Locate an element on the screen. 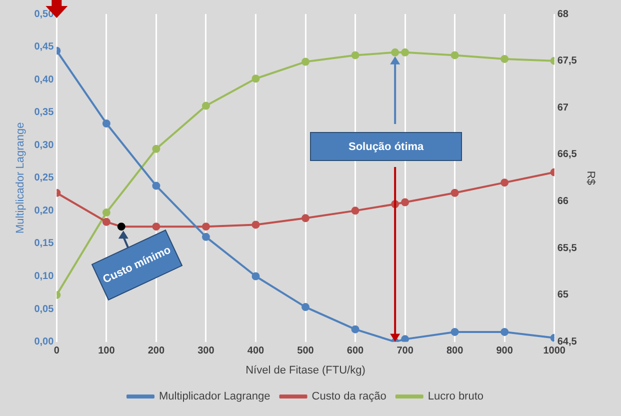 The width and height of the screenshot is (621, 416). x-tick-label: 900 is located at coordinates (505, 351).